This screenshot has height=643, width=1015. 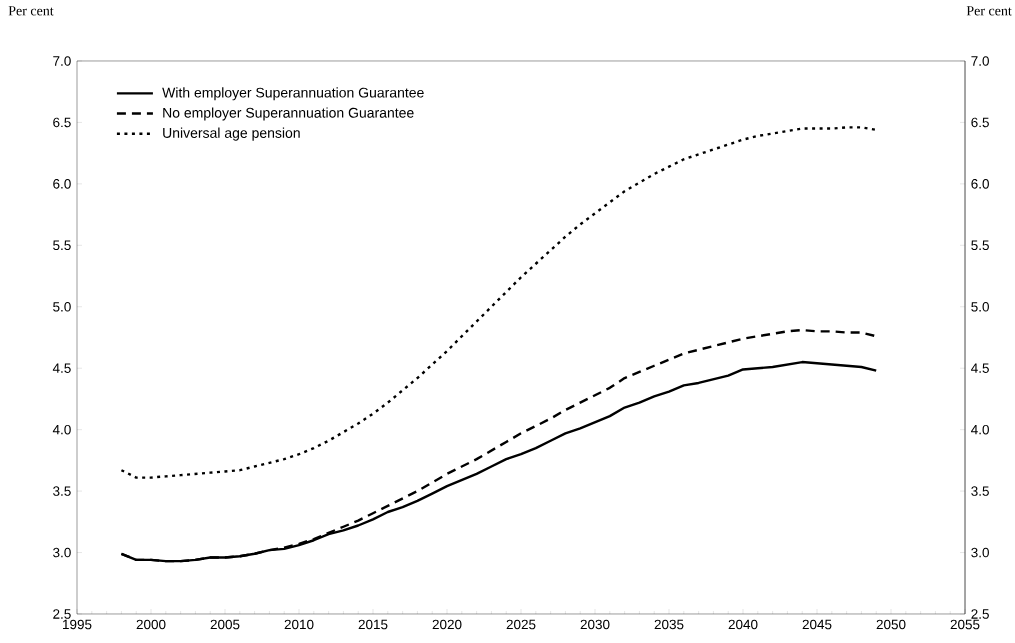 I want to click on y2-tick-label: 3.5, so click(x=980, y=491).